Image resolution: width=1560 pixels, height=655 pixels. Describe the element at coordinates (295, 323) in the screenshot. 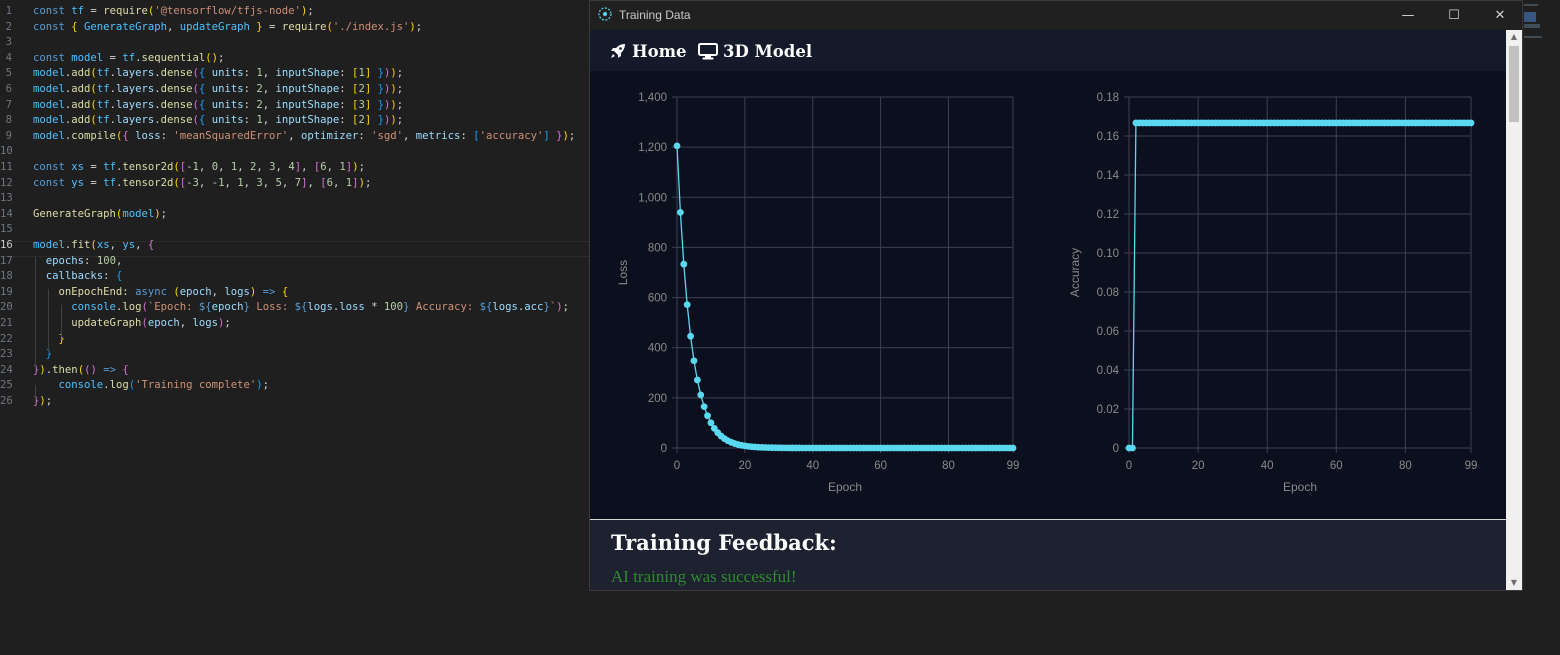

I see `code-line: 21 updateGraph(epoch, logs);` at that location.